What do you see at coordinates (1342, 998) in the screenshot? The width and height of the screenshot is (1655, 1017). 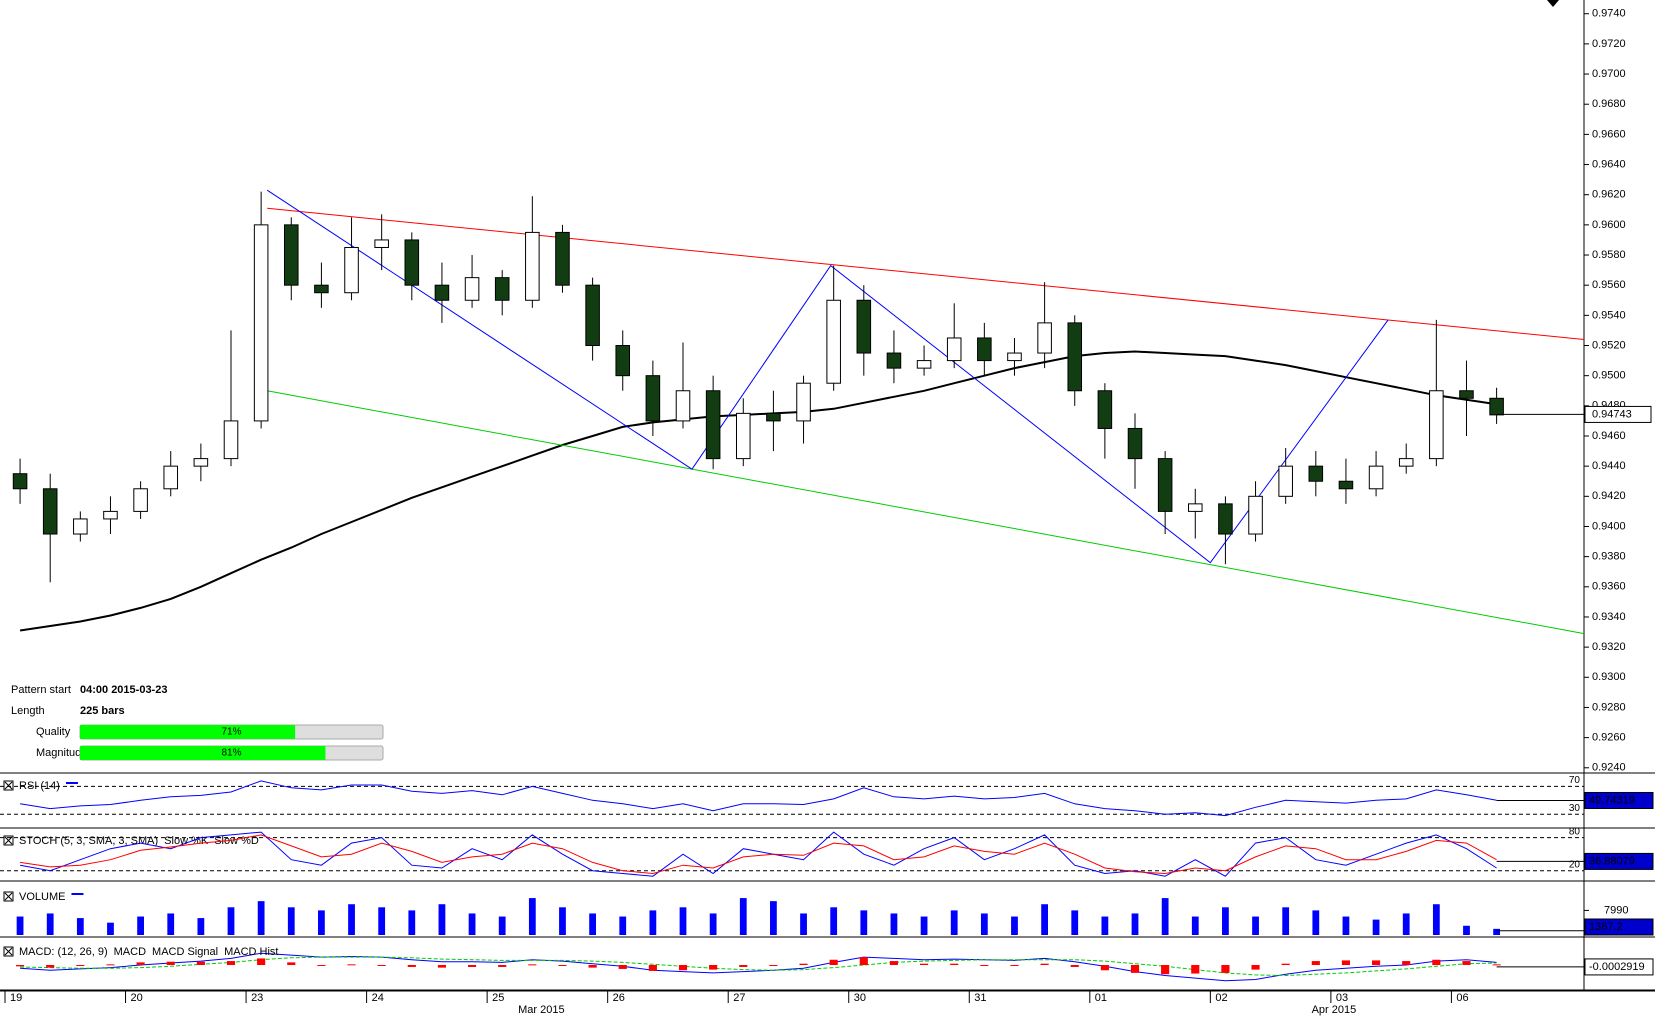 I see `x-tick-label: 03` at bounding box center [1342, 998].